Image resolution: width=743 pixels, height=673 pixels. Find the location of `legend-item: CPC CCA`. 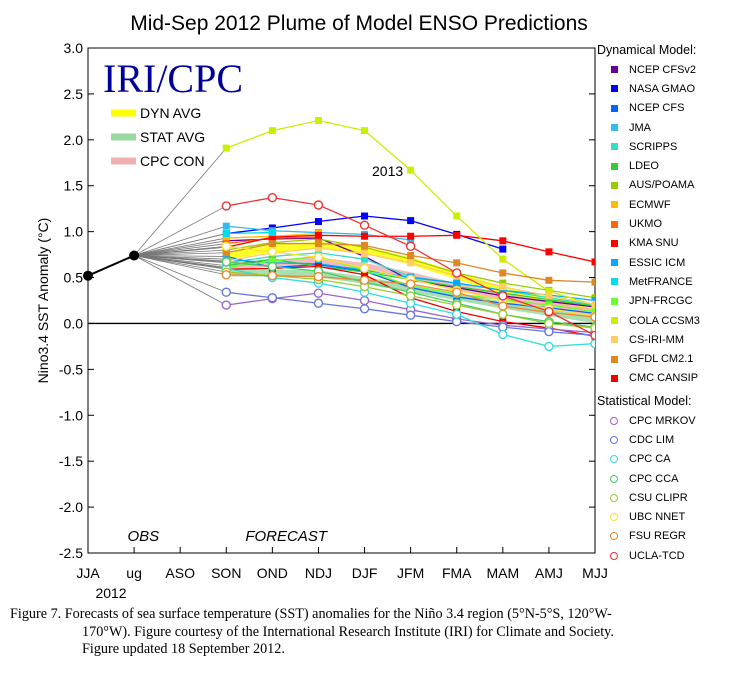

legend-item: CPC CCA is located at coordinates (670, 478).